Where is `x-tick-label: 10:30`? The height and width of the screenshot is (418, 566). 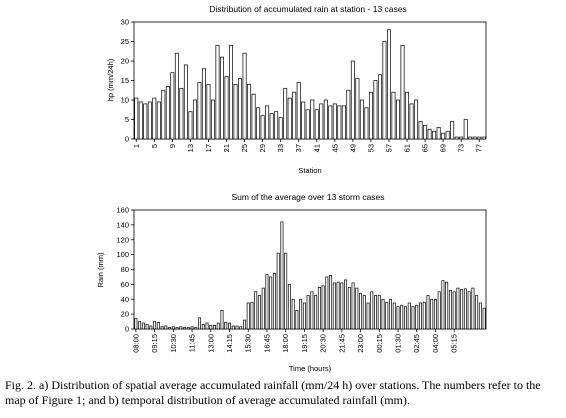
x-tick-label: 10:30 is located at coordinates (173, 343).